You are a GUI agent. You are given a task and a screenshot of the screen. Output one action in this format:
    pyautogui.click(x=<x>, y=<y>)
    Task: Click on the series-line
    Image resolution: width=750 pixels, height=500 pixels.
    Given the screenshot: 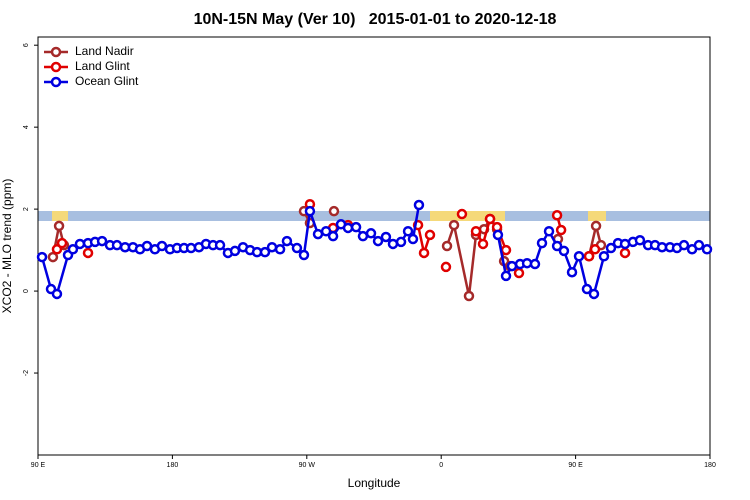 What is the action you would take?
    pyautogui.click(x=327, y=253)
    